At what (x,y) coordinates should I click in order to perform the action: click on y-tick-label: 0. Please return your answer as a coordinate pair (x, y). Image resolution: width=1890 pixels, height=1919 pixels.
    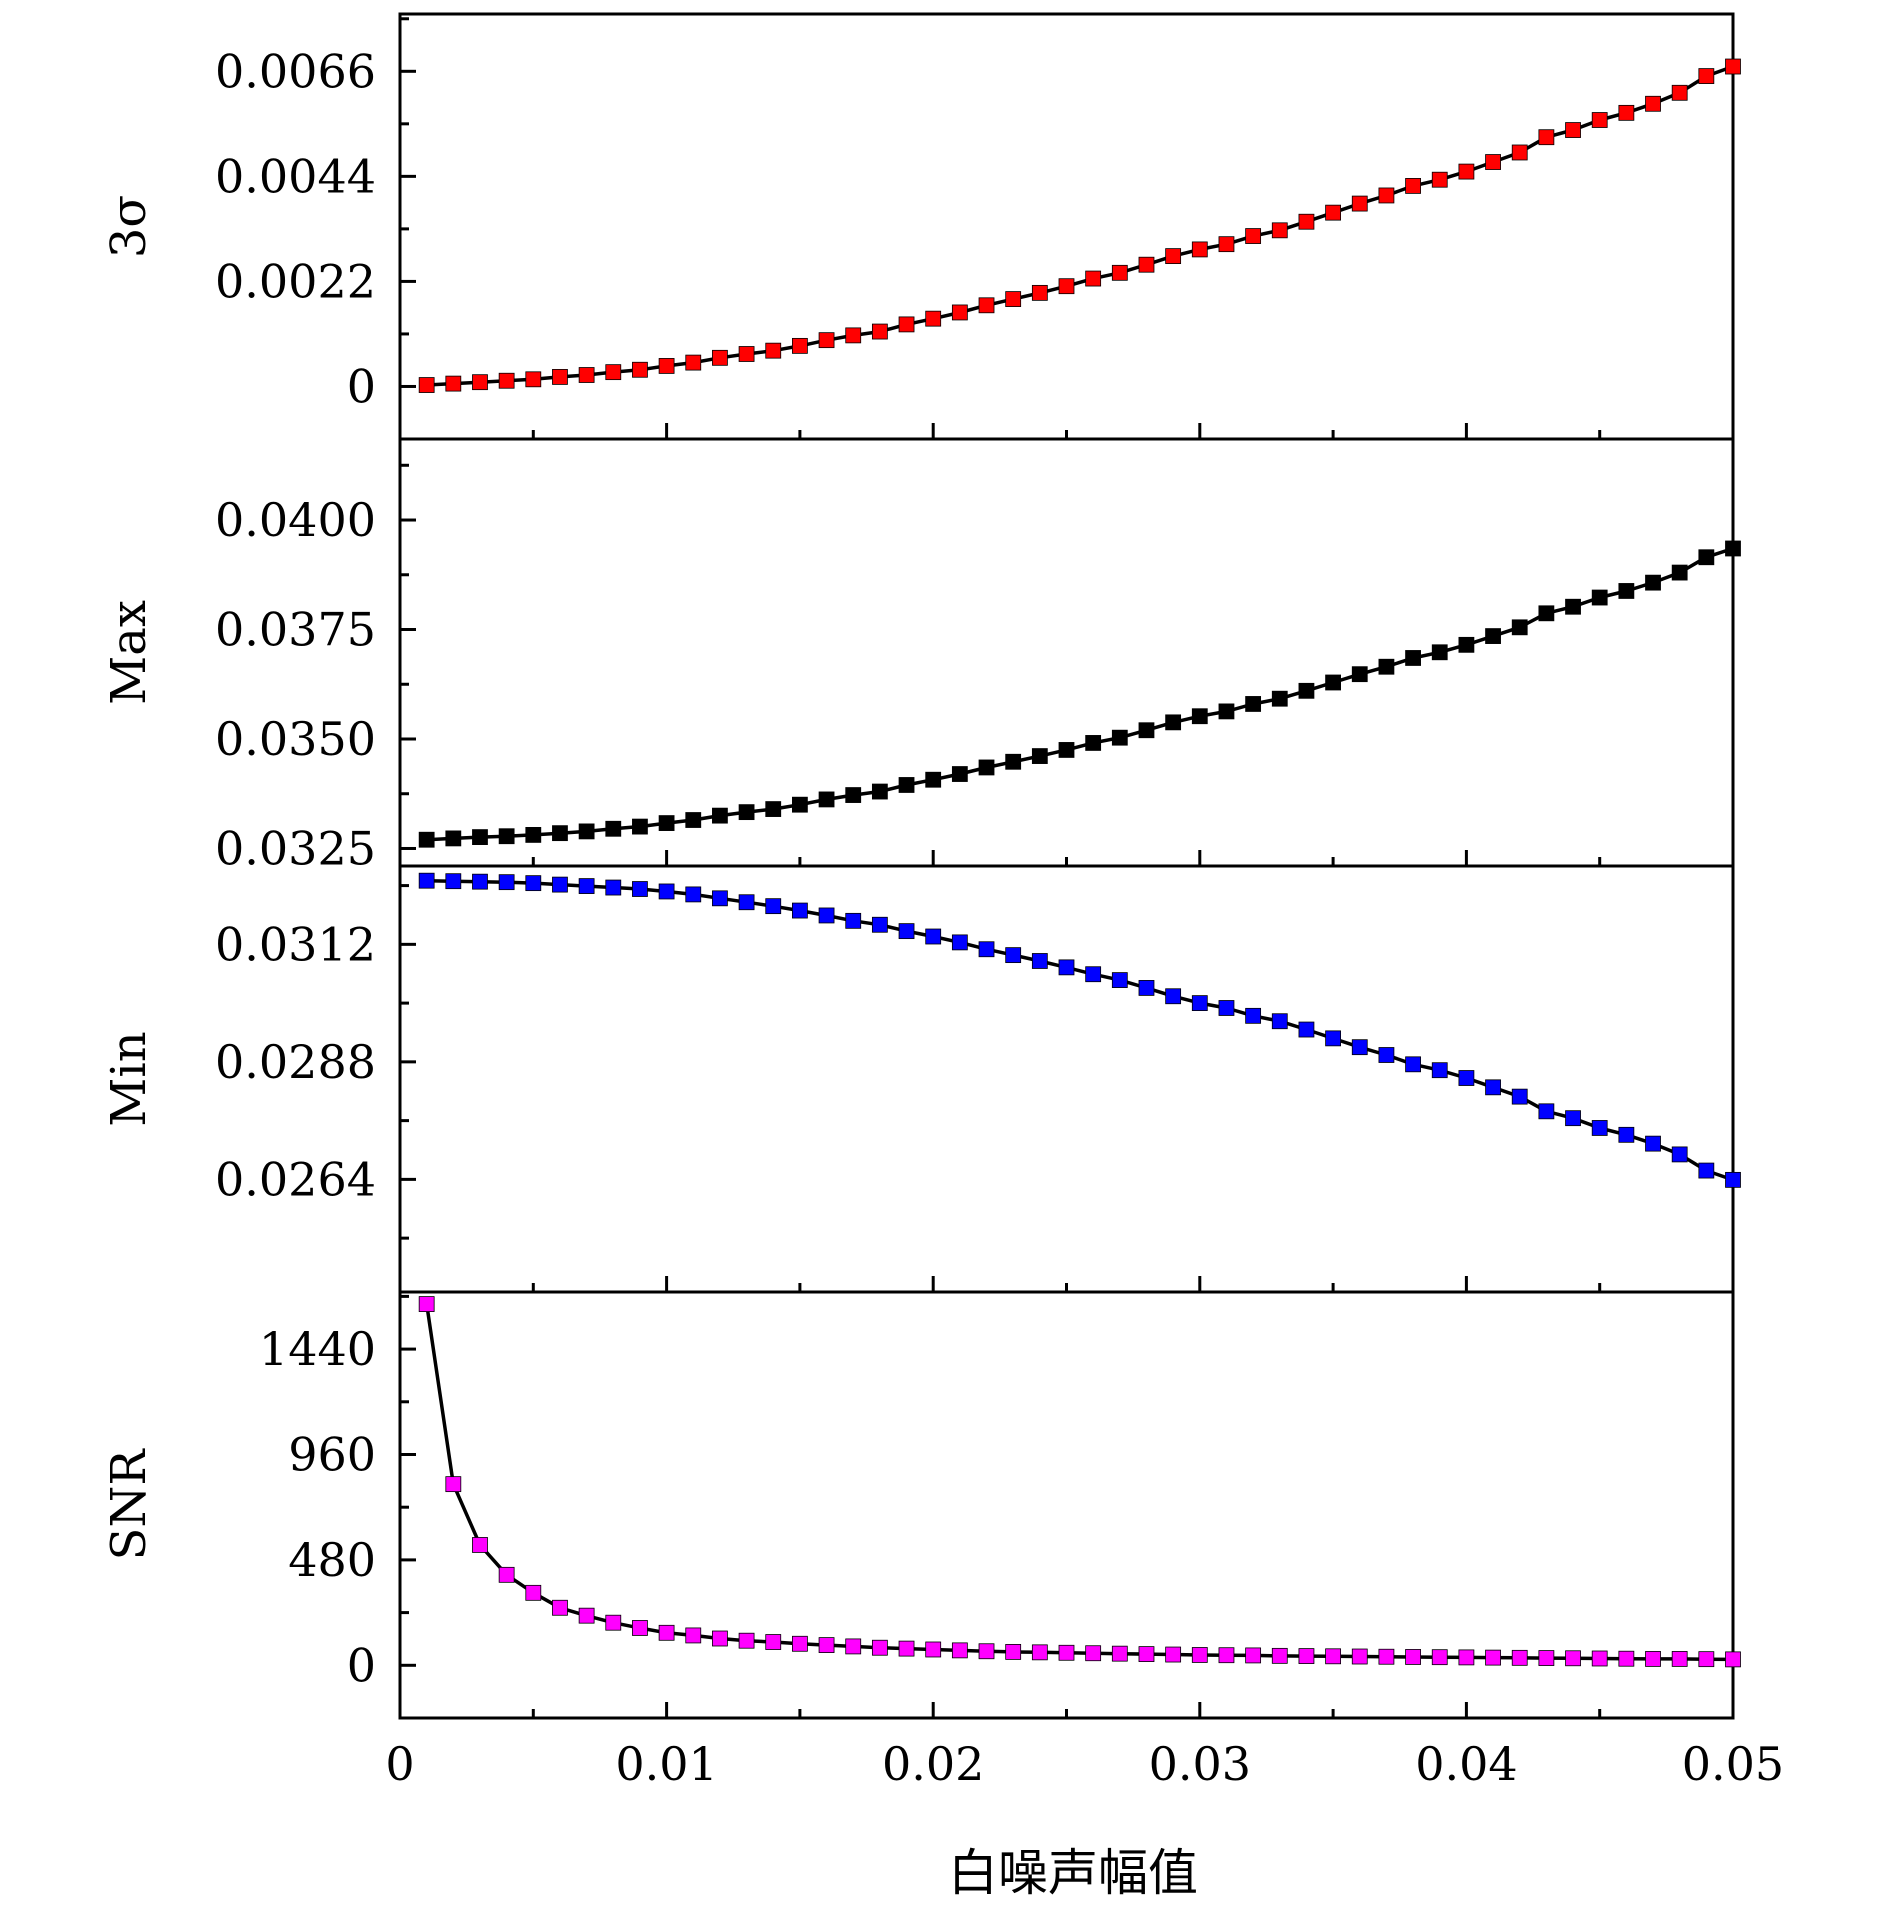
    Looking at the image, I should click on (361, 386).